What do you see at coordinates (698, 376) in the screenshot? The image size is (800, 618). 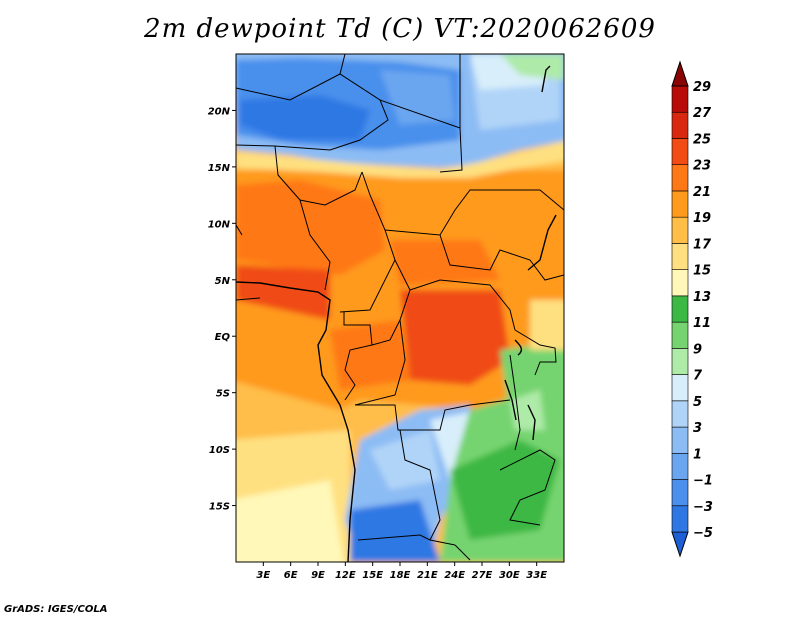 I see `colorbar-label: 7` at bounding box center [698, 376].